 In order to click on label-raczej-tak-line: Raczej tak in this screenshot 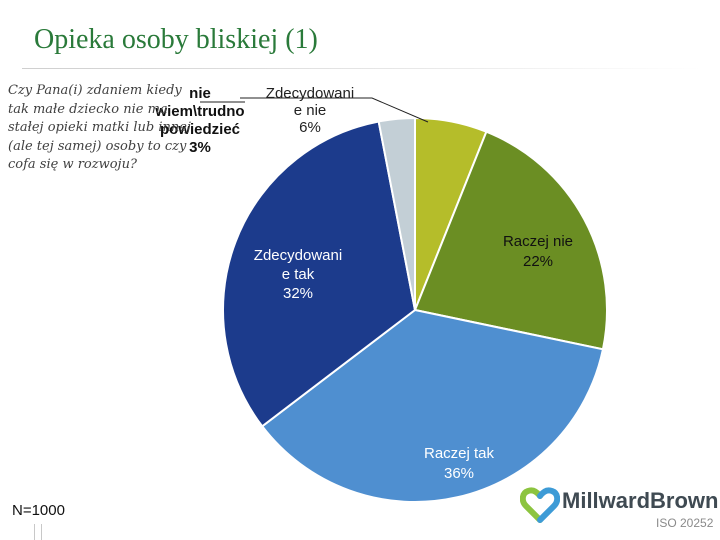, I will do `click(459, 453)`.